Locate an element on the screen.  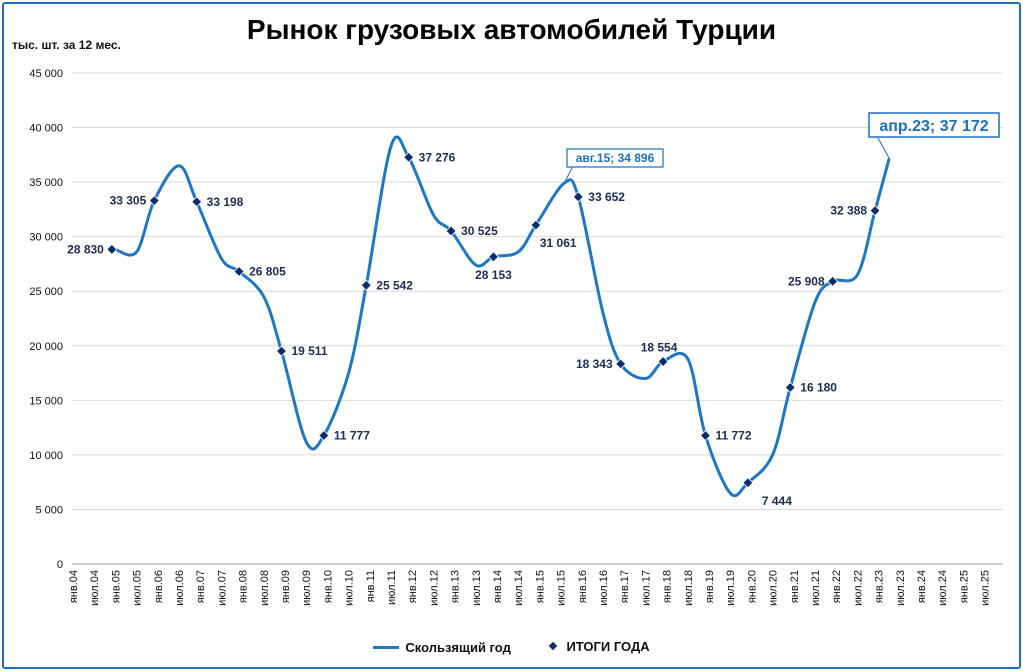
x-tick-label: янв.18 is located at coordinates (668, 586).